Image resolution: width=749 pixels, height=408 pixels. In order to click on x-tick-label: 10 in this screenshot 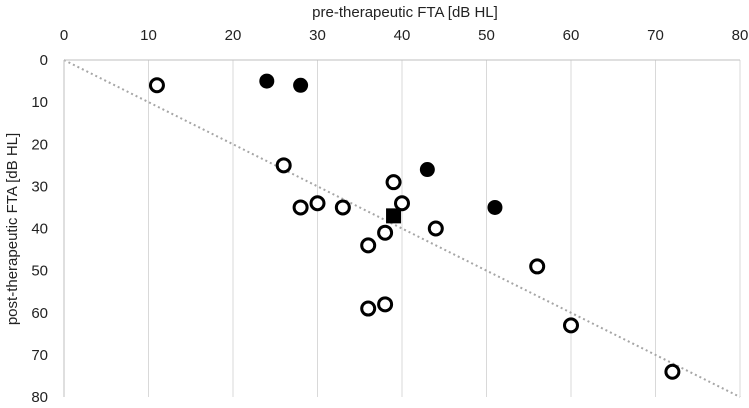, I will do `click(148, 35)`.